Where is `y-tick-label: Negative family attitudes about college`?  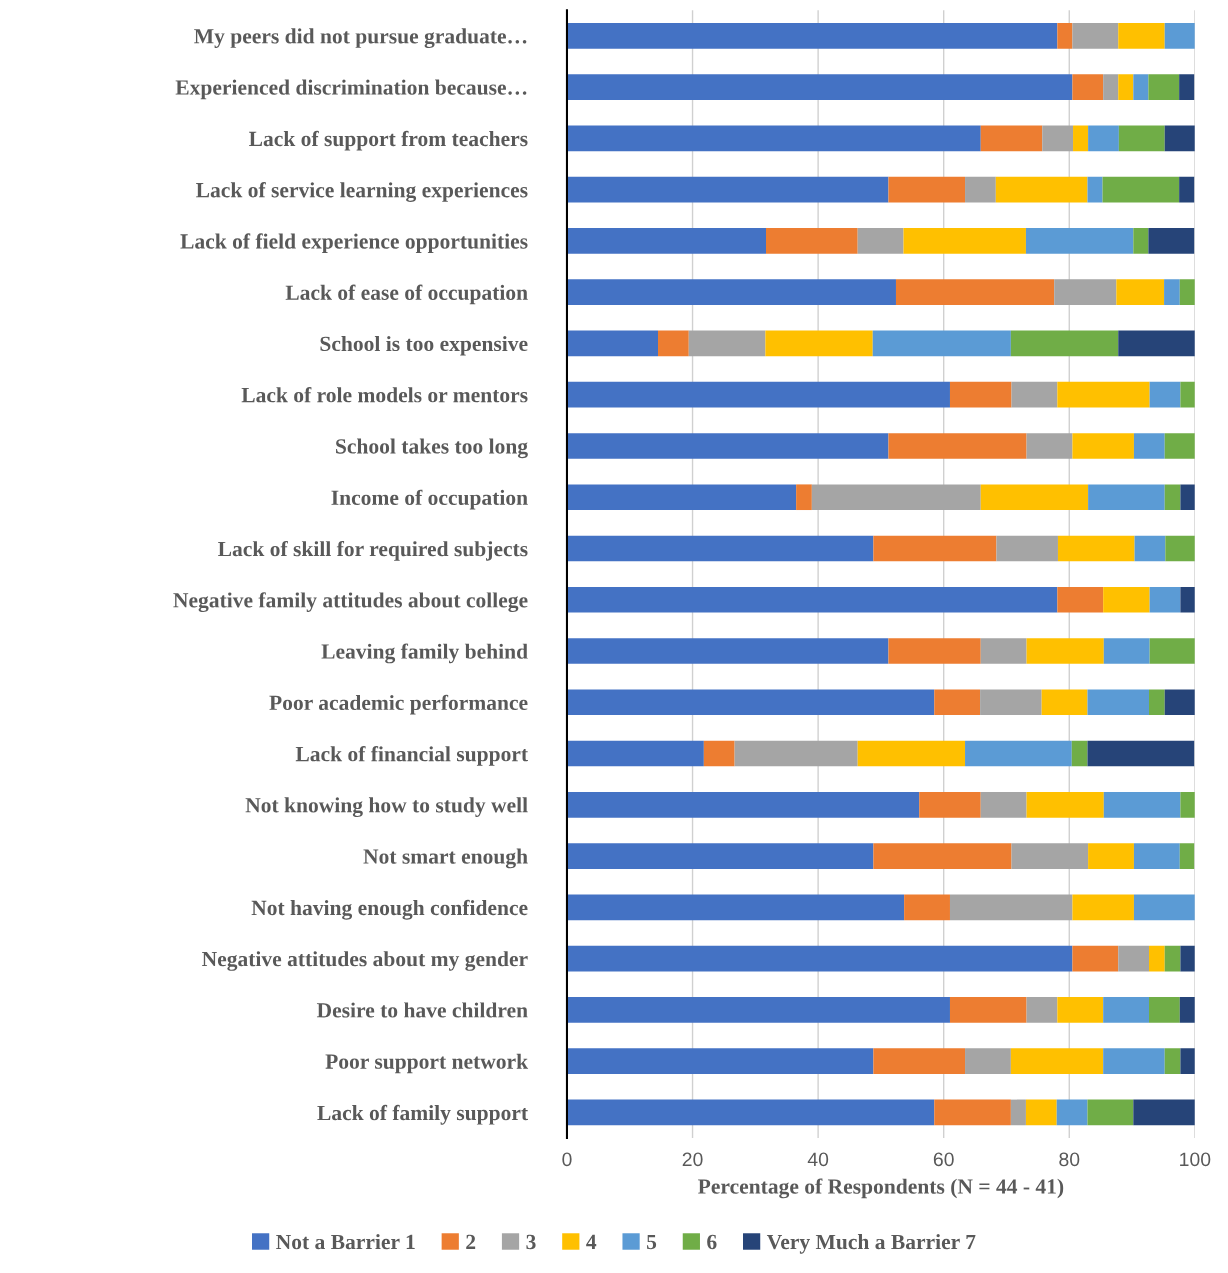
y-tick-label: Negative family attitudes about college is located at coordinates (350, 602).